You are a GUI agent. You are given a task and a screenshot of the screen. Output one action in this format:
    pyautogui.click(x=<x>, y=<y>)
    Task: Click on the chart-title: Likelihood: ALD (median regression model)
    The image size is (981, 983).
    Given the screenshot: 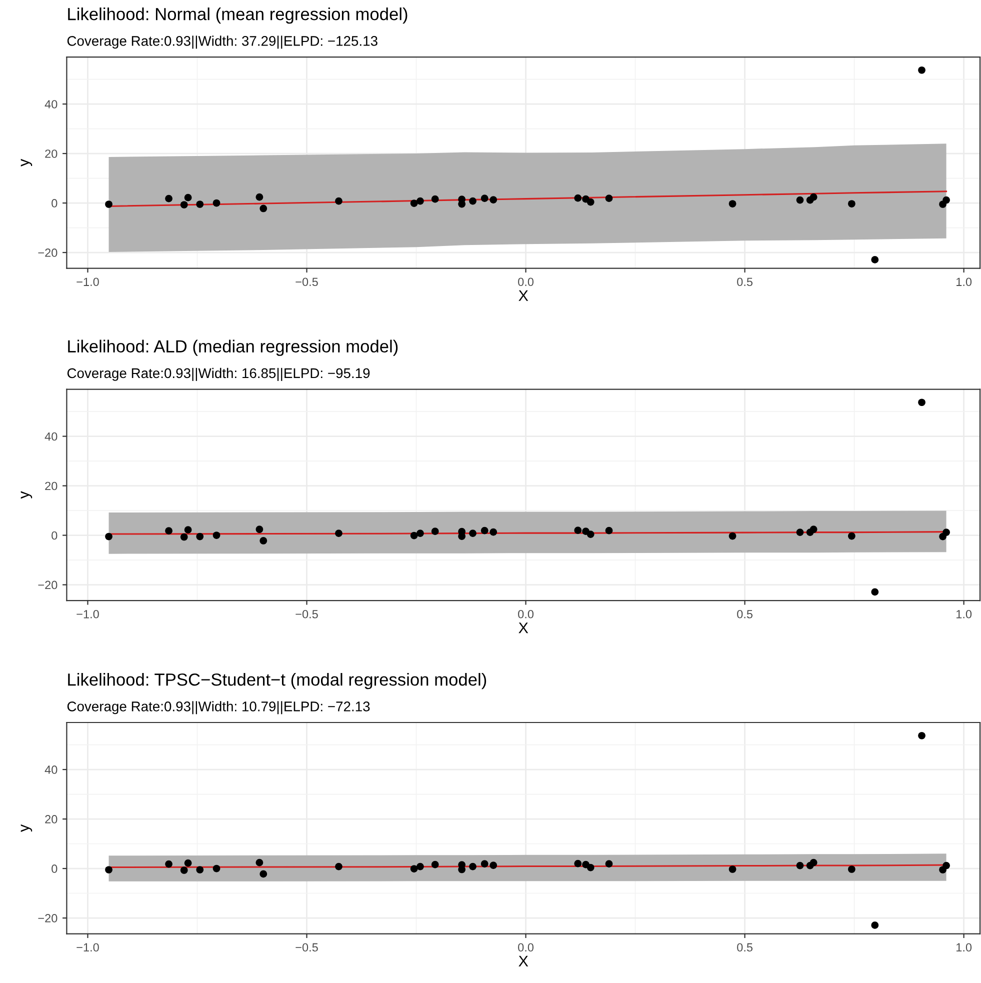 What is the action you would take?
    pyautogui.click(x=233, y=348)
    